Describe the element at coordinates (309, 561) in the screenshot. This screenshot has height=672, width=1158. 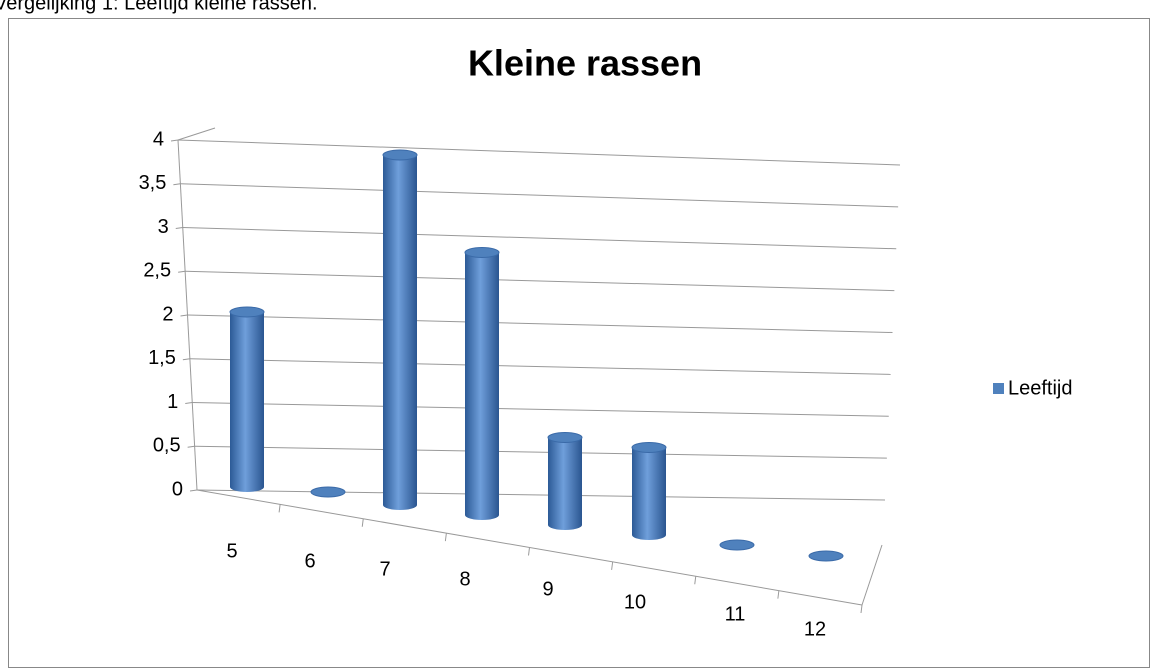
I see `x-tick-label: 6` at that location.